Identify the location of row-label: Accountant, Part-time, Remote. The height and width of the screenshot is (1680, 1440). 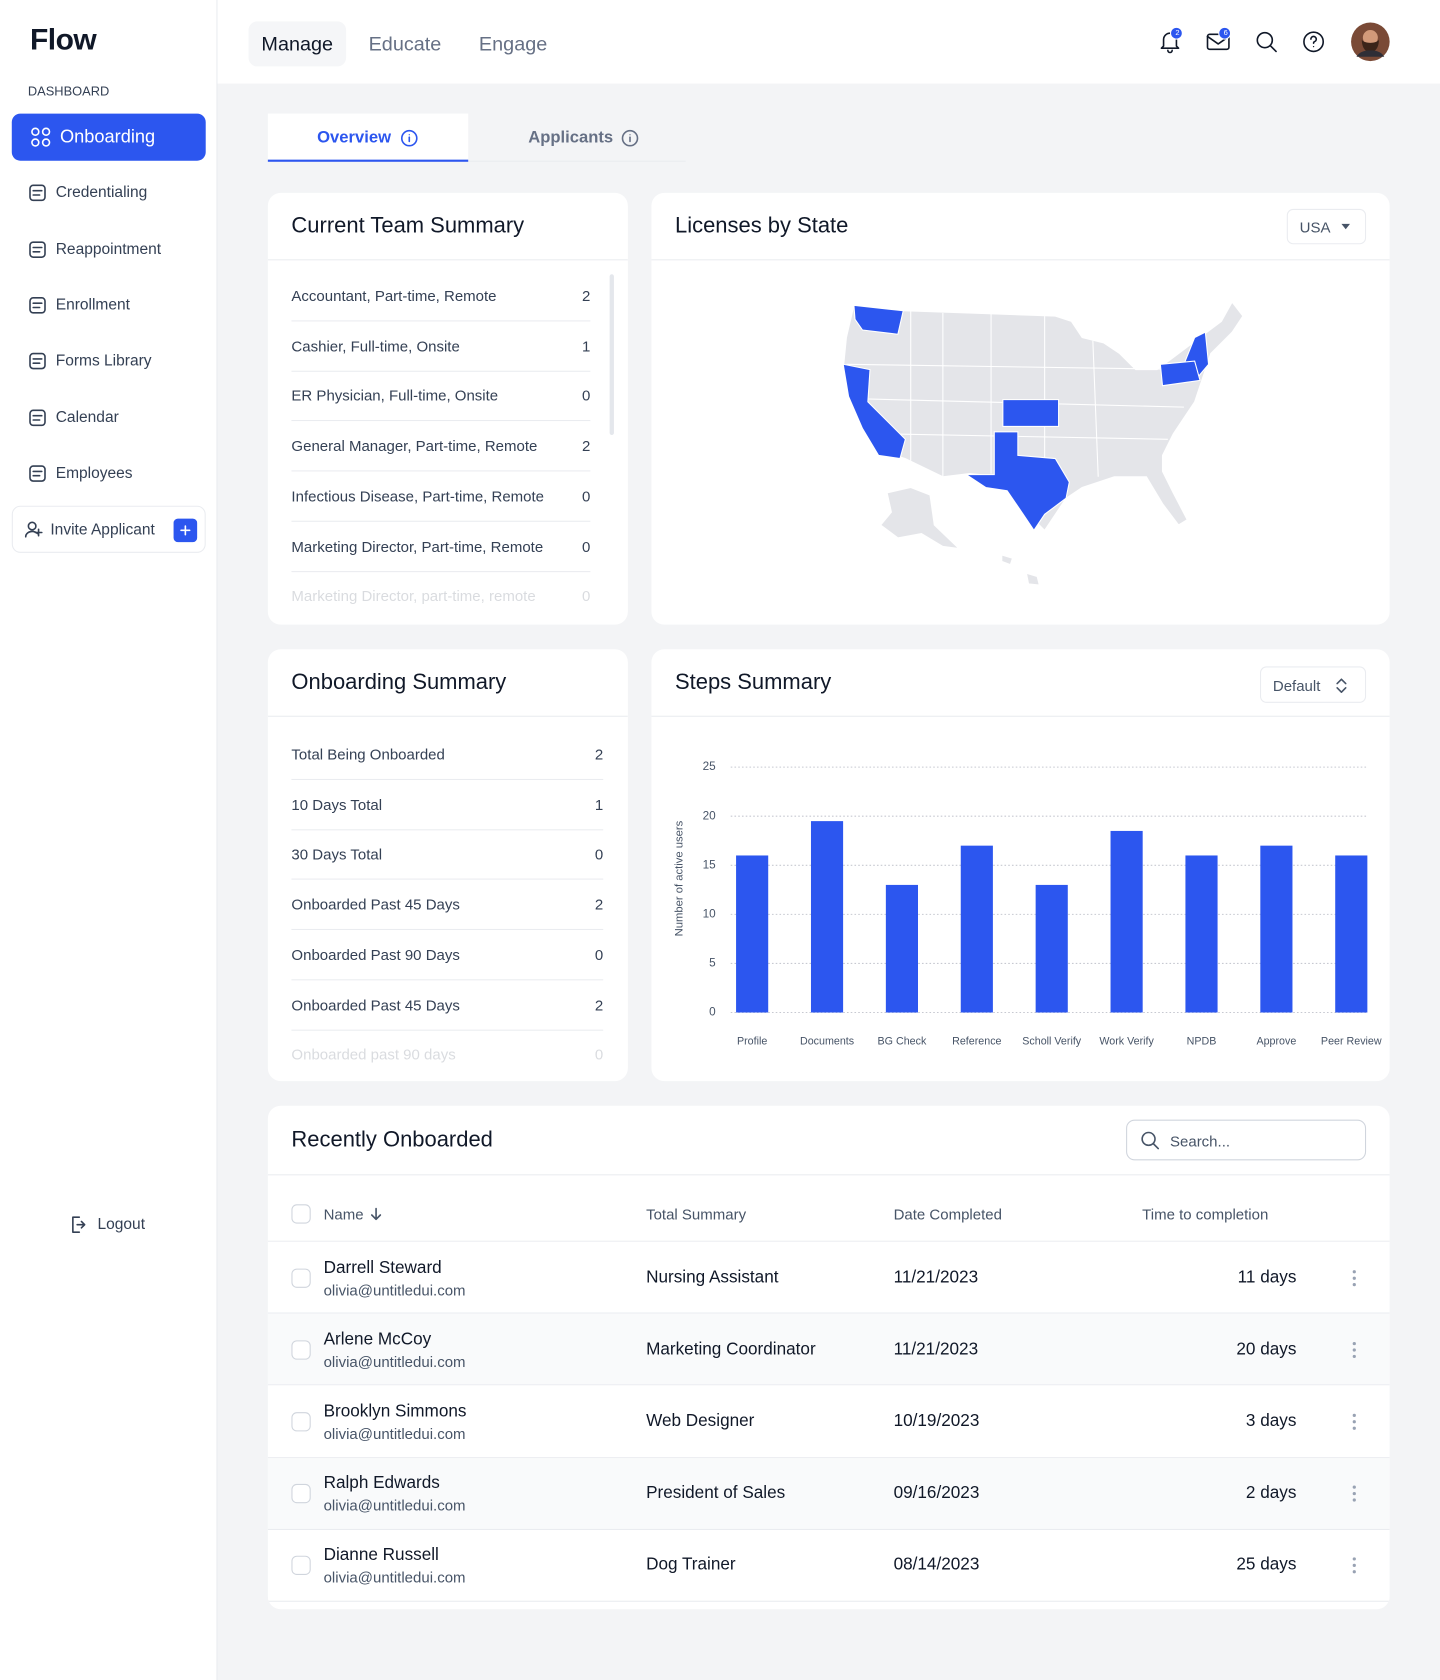
(394, 296).